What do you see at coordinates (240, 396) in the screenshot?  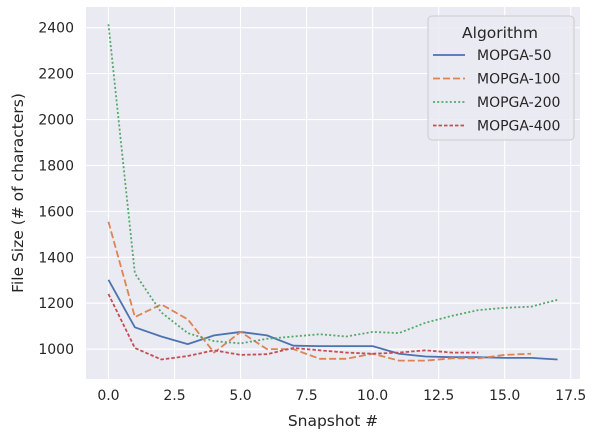 I see `x-tick-label: 5.0` at bounding box center [240, 396].